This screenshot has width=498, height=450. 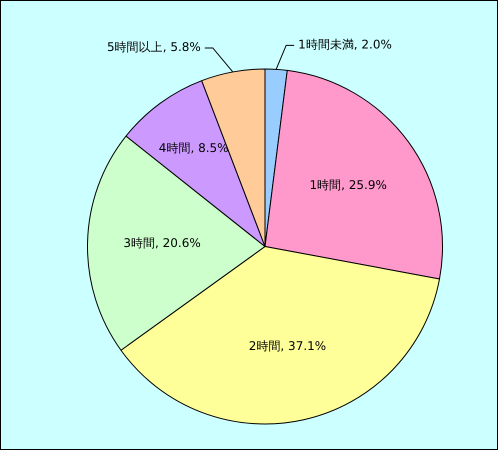 What do you see at coordinates (345, 44) in the screenshot?
I see `slice-label: 1時間未満, 2.0%` at bounding box center [345, 44].